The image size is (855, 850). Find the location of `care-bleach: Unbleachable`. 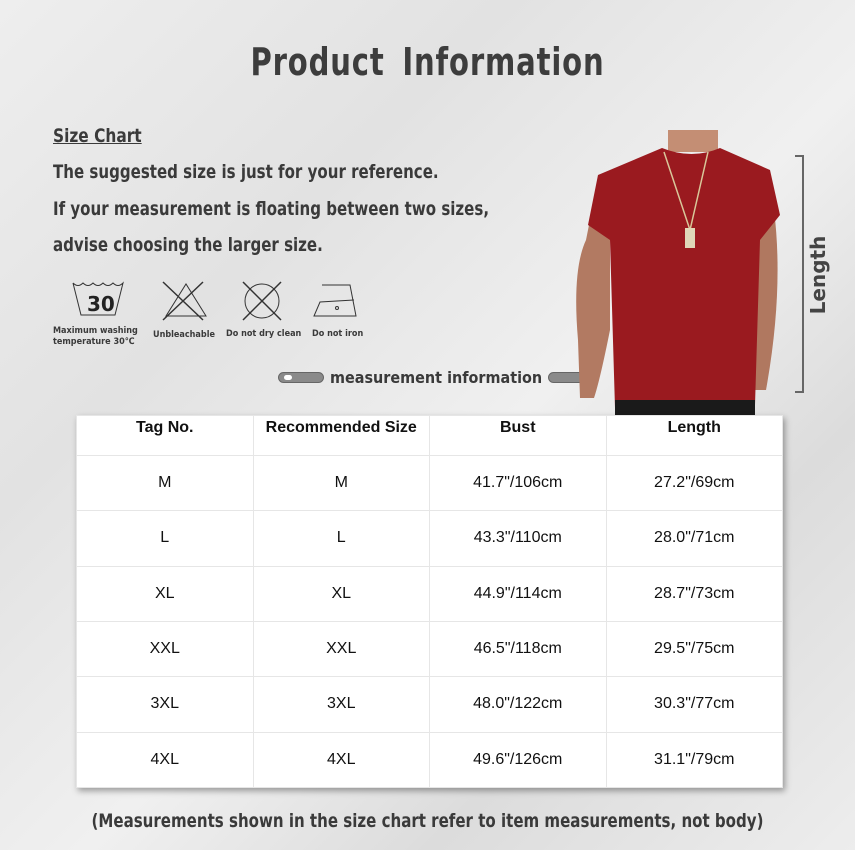

care-bleach: Unbleachable is located at coordinates (187, 310).